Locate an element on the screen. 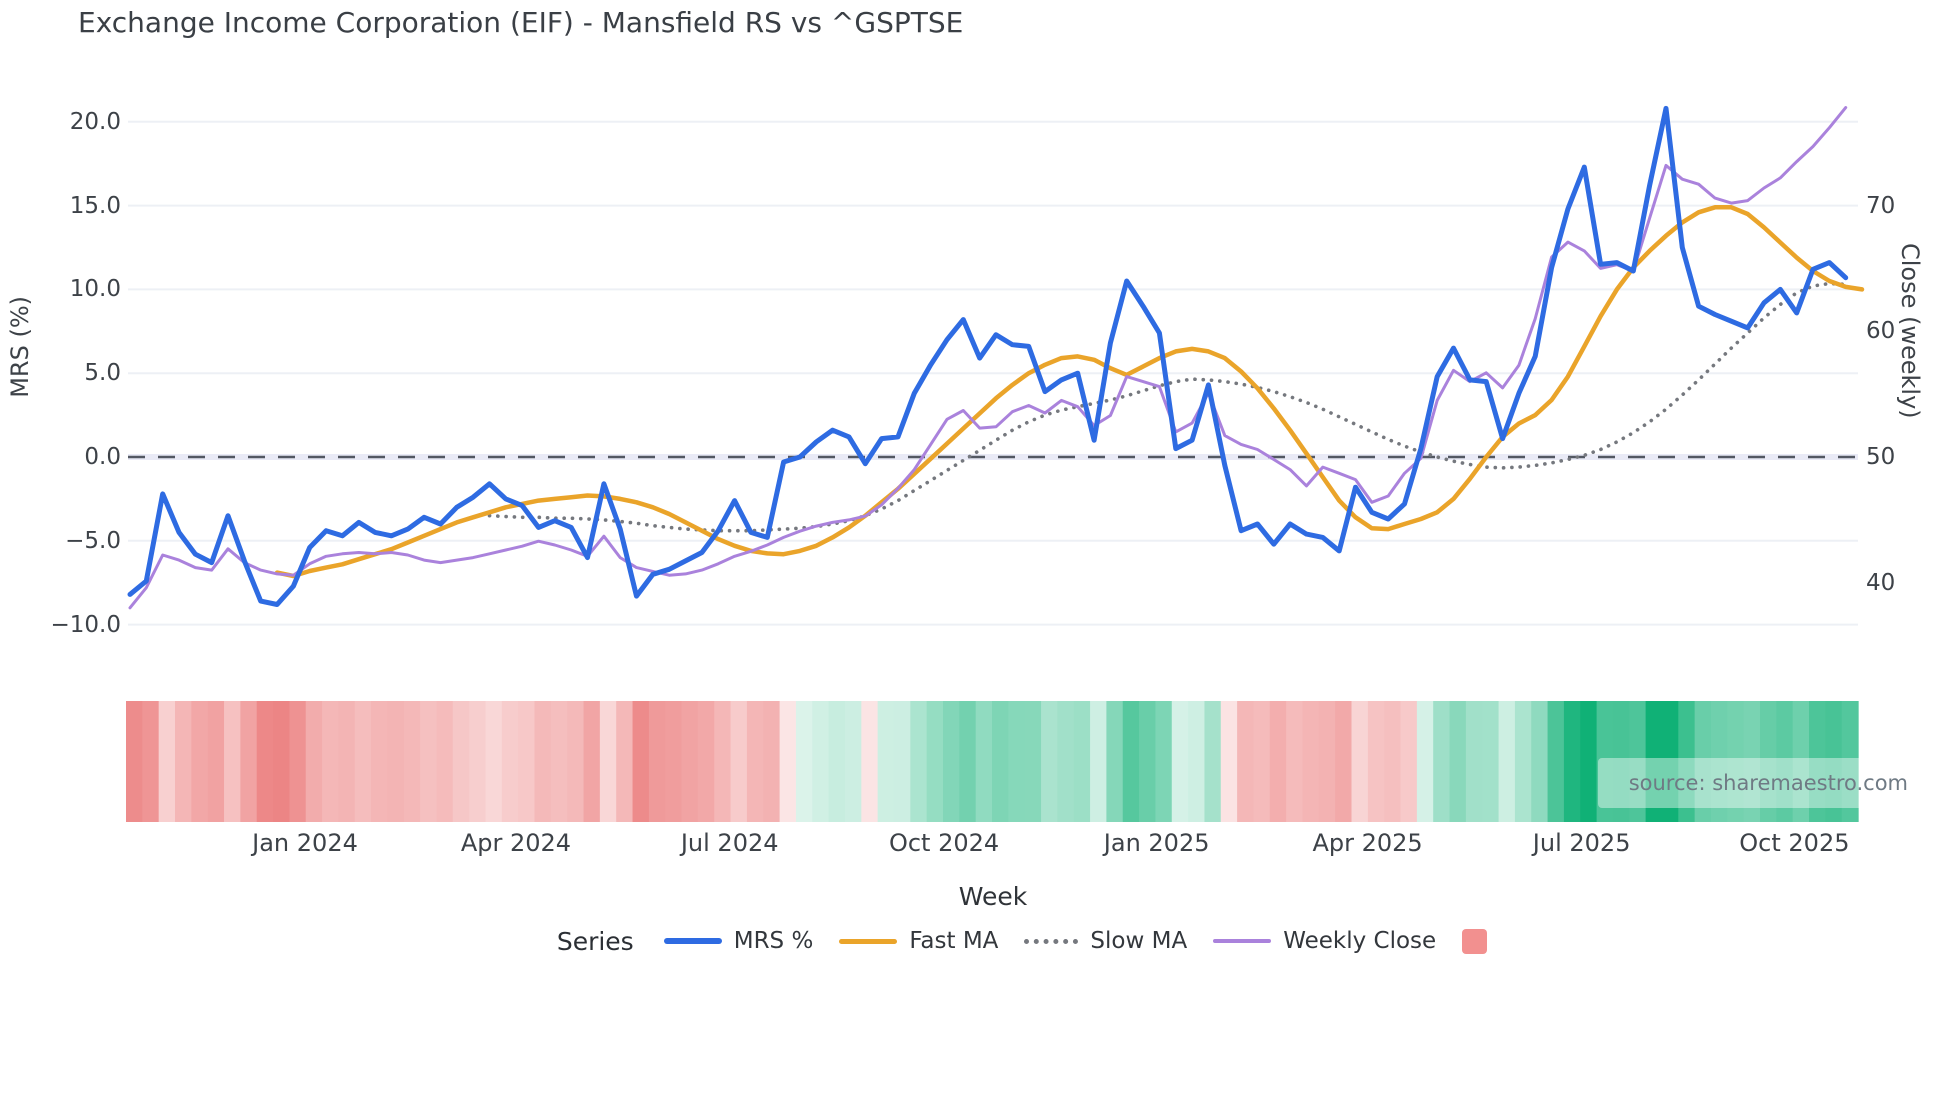  x-tick: Jan 2024 is located at coordinates (305, 843).